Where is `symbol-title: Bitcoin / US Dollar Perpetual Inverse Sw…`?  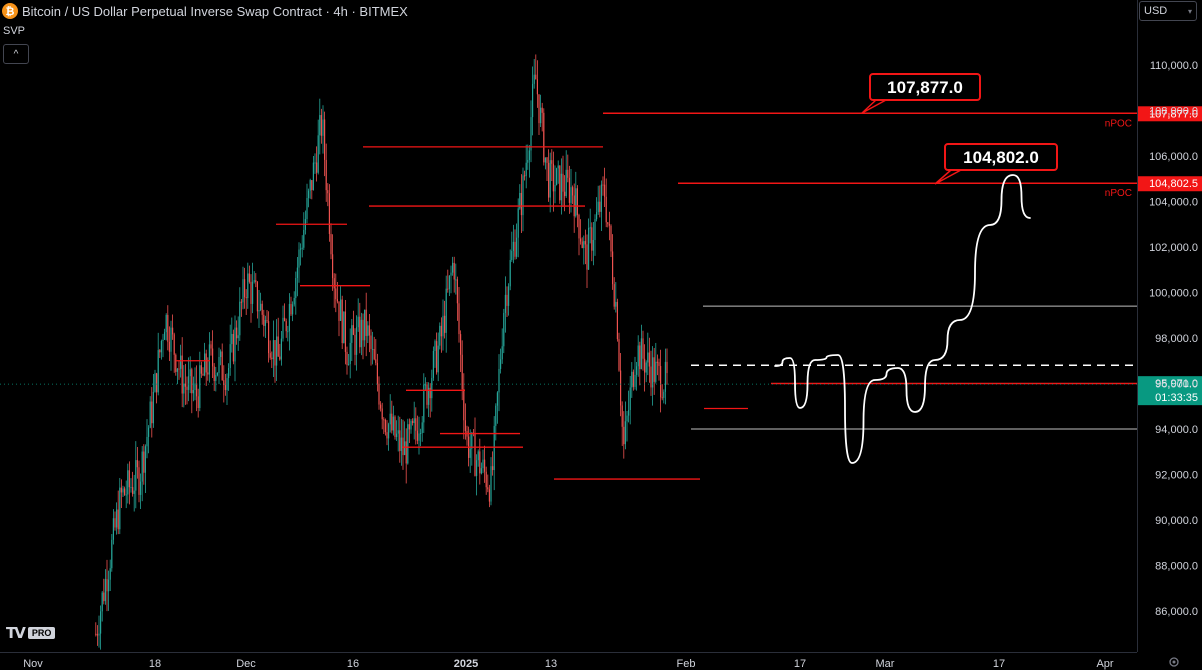
symbol-title: Bitcoin / US Dollar Perpetual Inverse Sw… is located at coordinates (215, 11).